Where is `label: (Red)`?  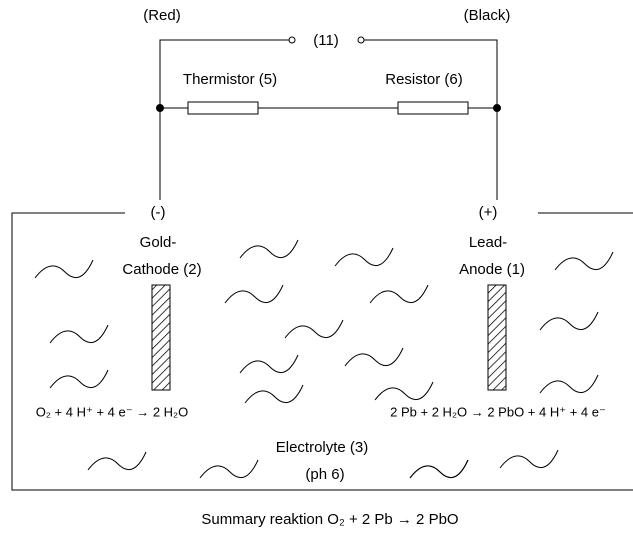
label: (Red) is located at coordinates (162, 15).